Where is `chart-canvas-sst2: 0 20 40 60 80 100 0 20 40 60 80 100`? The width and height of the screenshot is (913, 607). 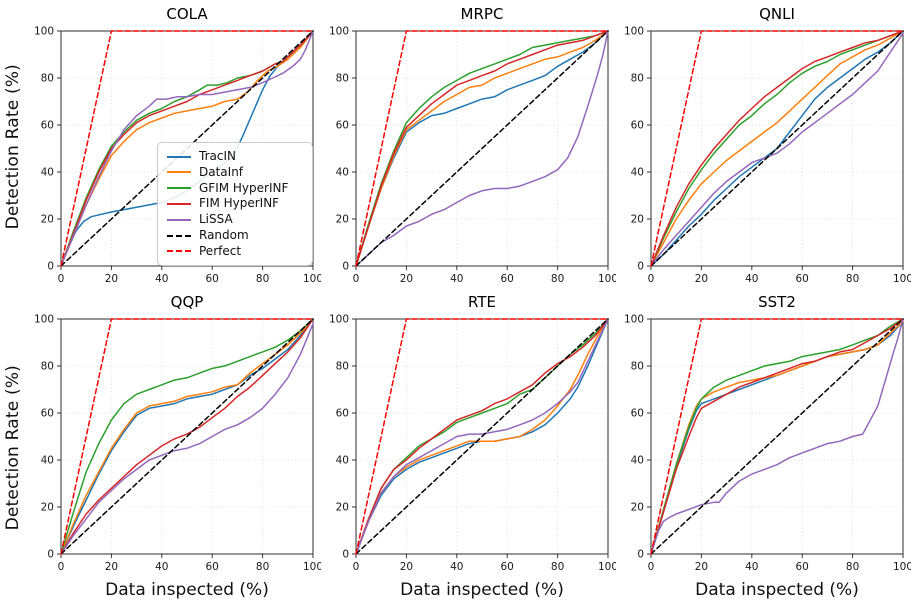 chart-canvas-sst2: 0 20 40 60 80 100 0 20 40 60 80 100 is located at coordinates (768, 443).